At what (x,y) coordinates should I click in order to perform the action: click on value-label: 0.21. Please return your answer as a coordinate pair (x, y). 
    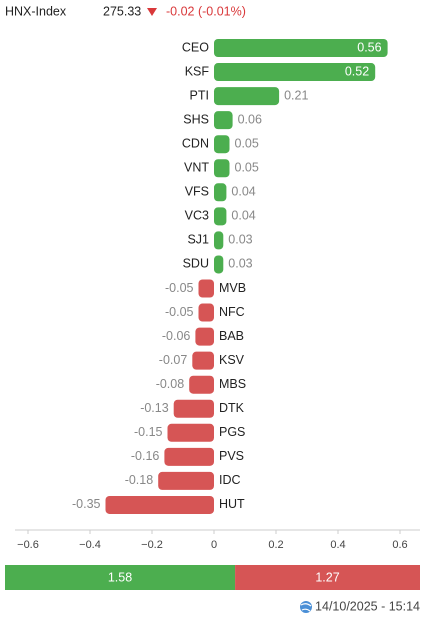
    Looking at the image, I should click on (296, 95).